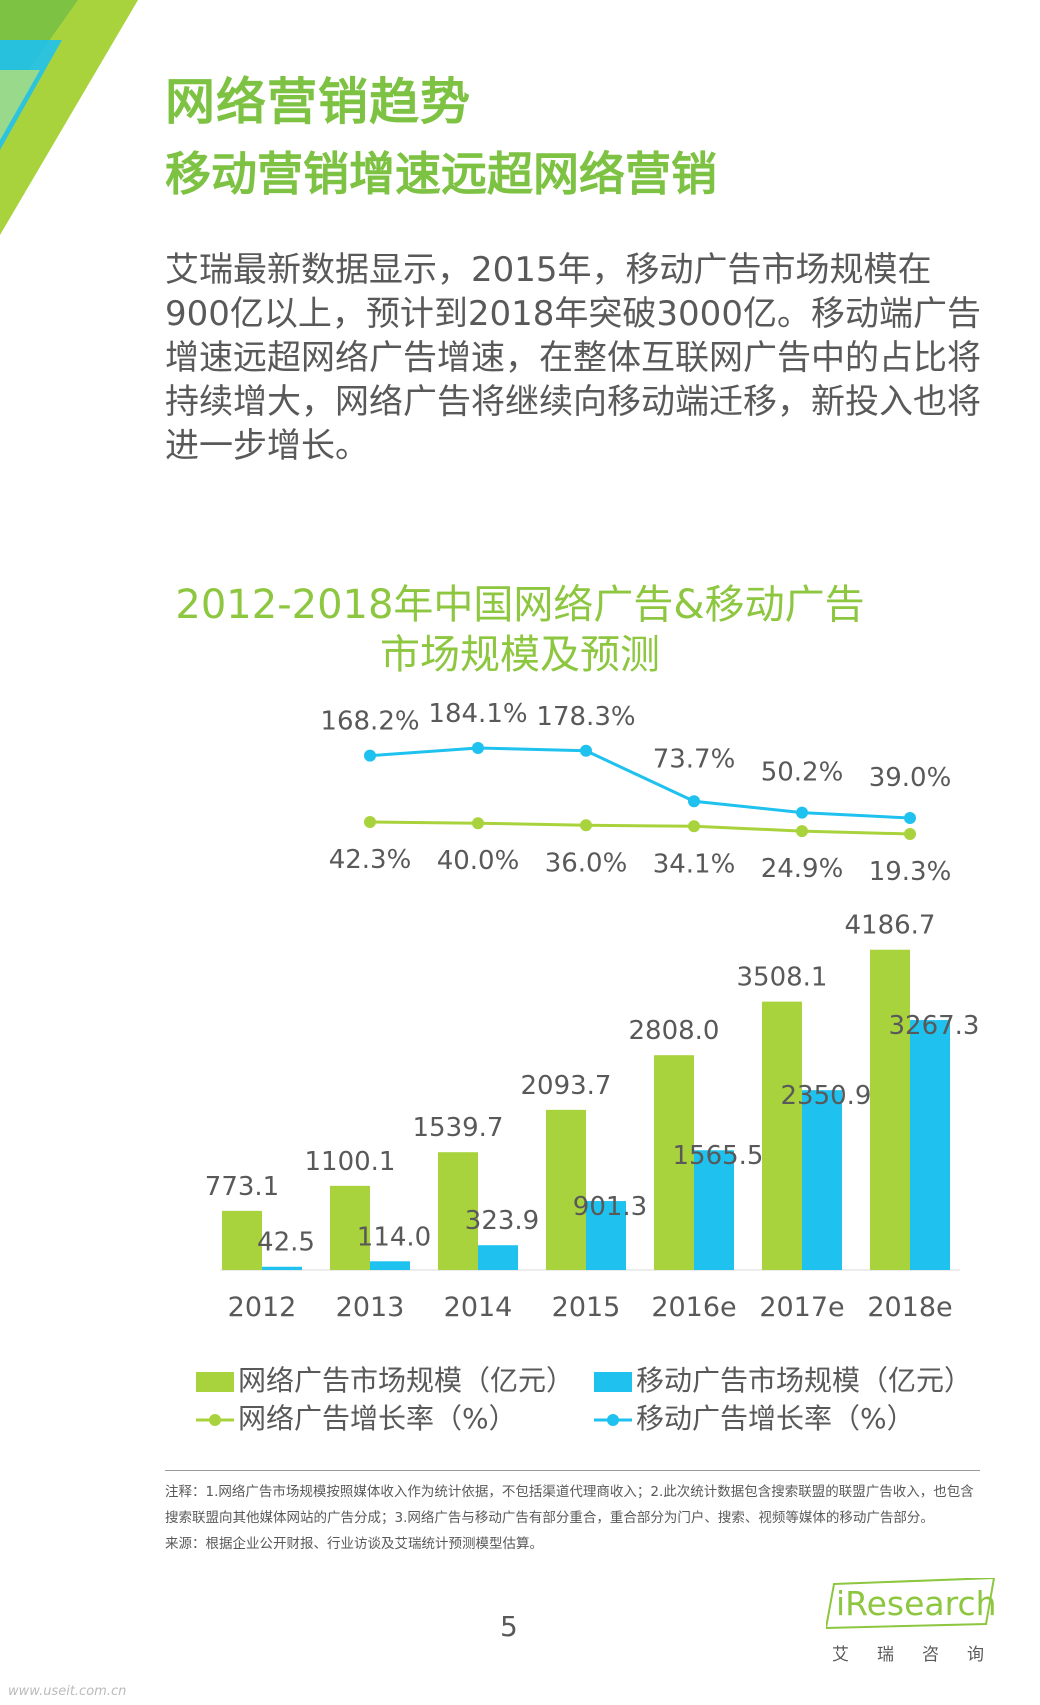 This screenshot has width=1040, height=1705. What do you see at coordinates (566, 1189) in the screenshot?
I see `bar-net-2015` at bounding box center [566, 1189].